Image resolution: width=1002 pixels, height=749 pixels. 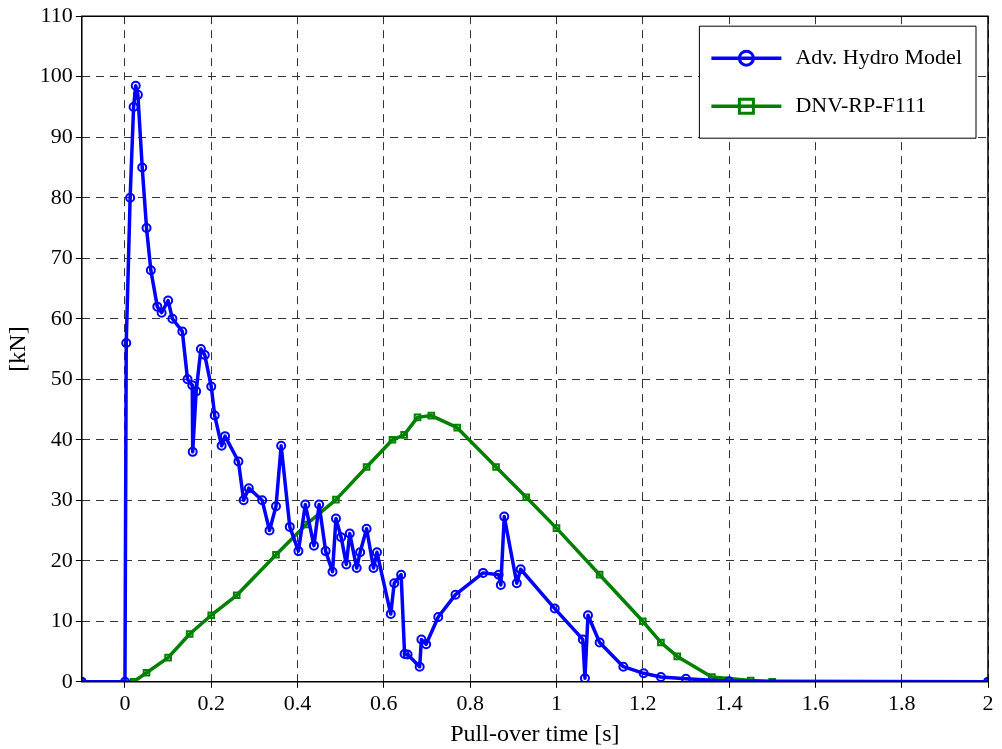 What do you see at coordinates (16, 349) in the screenshot?
I see `y-axis-title: [kN]` at bounding box center [16, 349].